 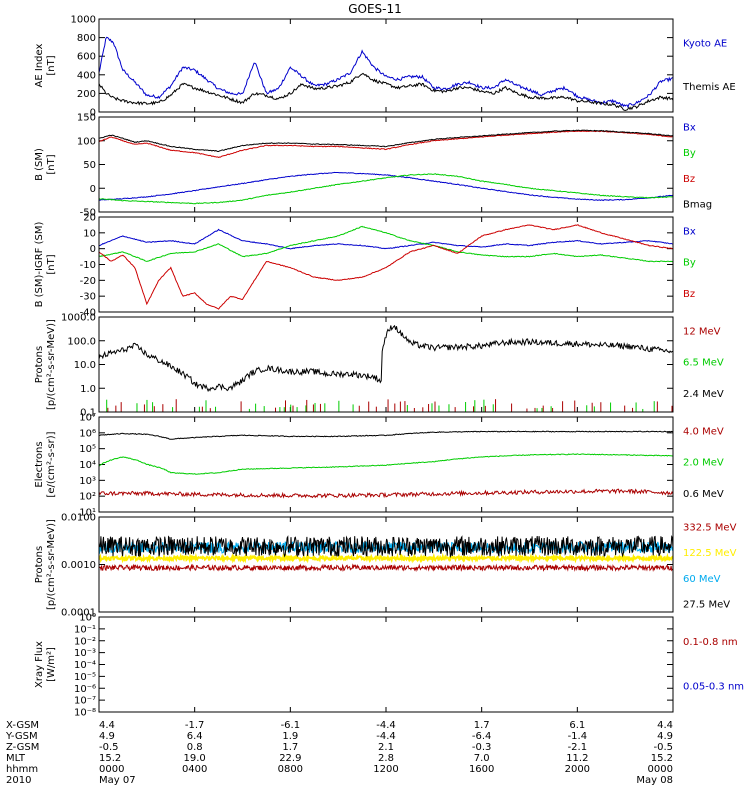 What do you see at coordinates (88, 265) in the screenshot?
I see `y-tick-label: -10` at bounding box center [88, 265].